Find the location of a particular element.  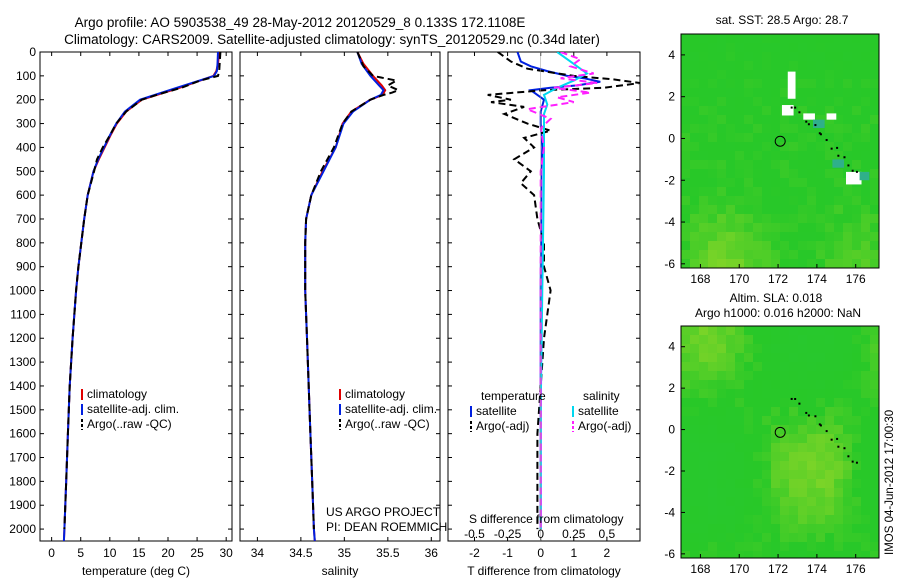

map-y-tick-label: -4 is located at coordinates (669, 222).